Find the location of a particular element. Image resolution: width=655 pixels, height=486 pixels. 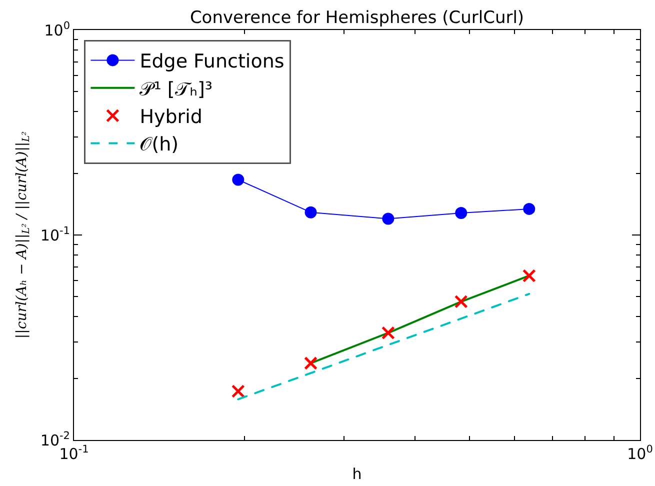

y-tick-label: 10$^{-1}$ is located at coordinates (55, 234).